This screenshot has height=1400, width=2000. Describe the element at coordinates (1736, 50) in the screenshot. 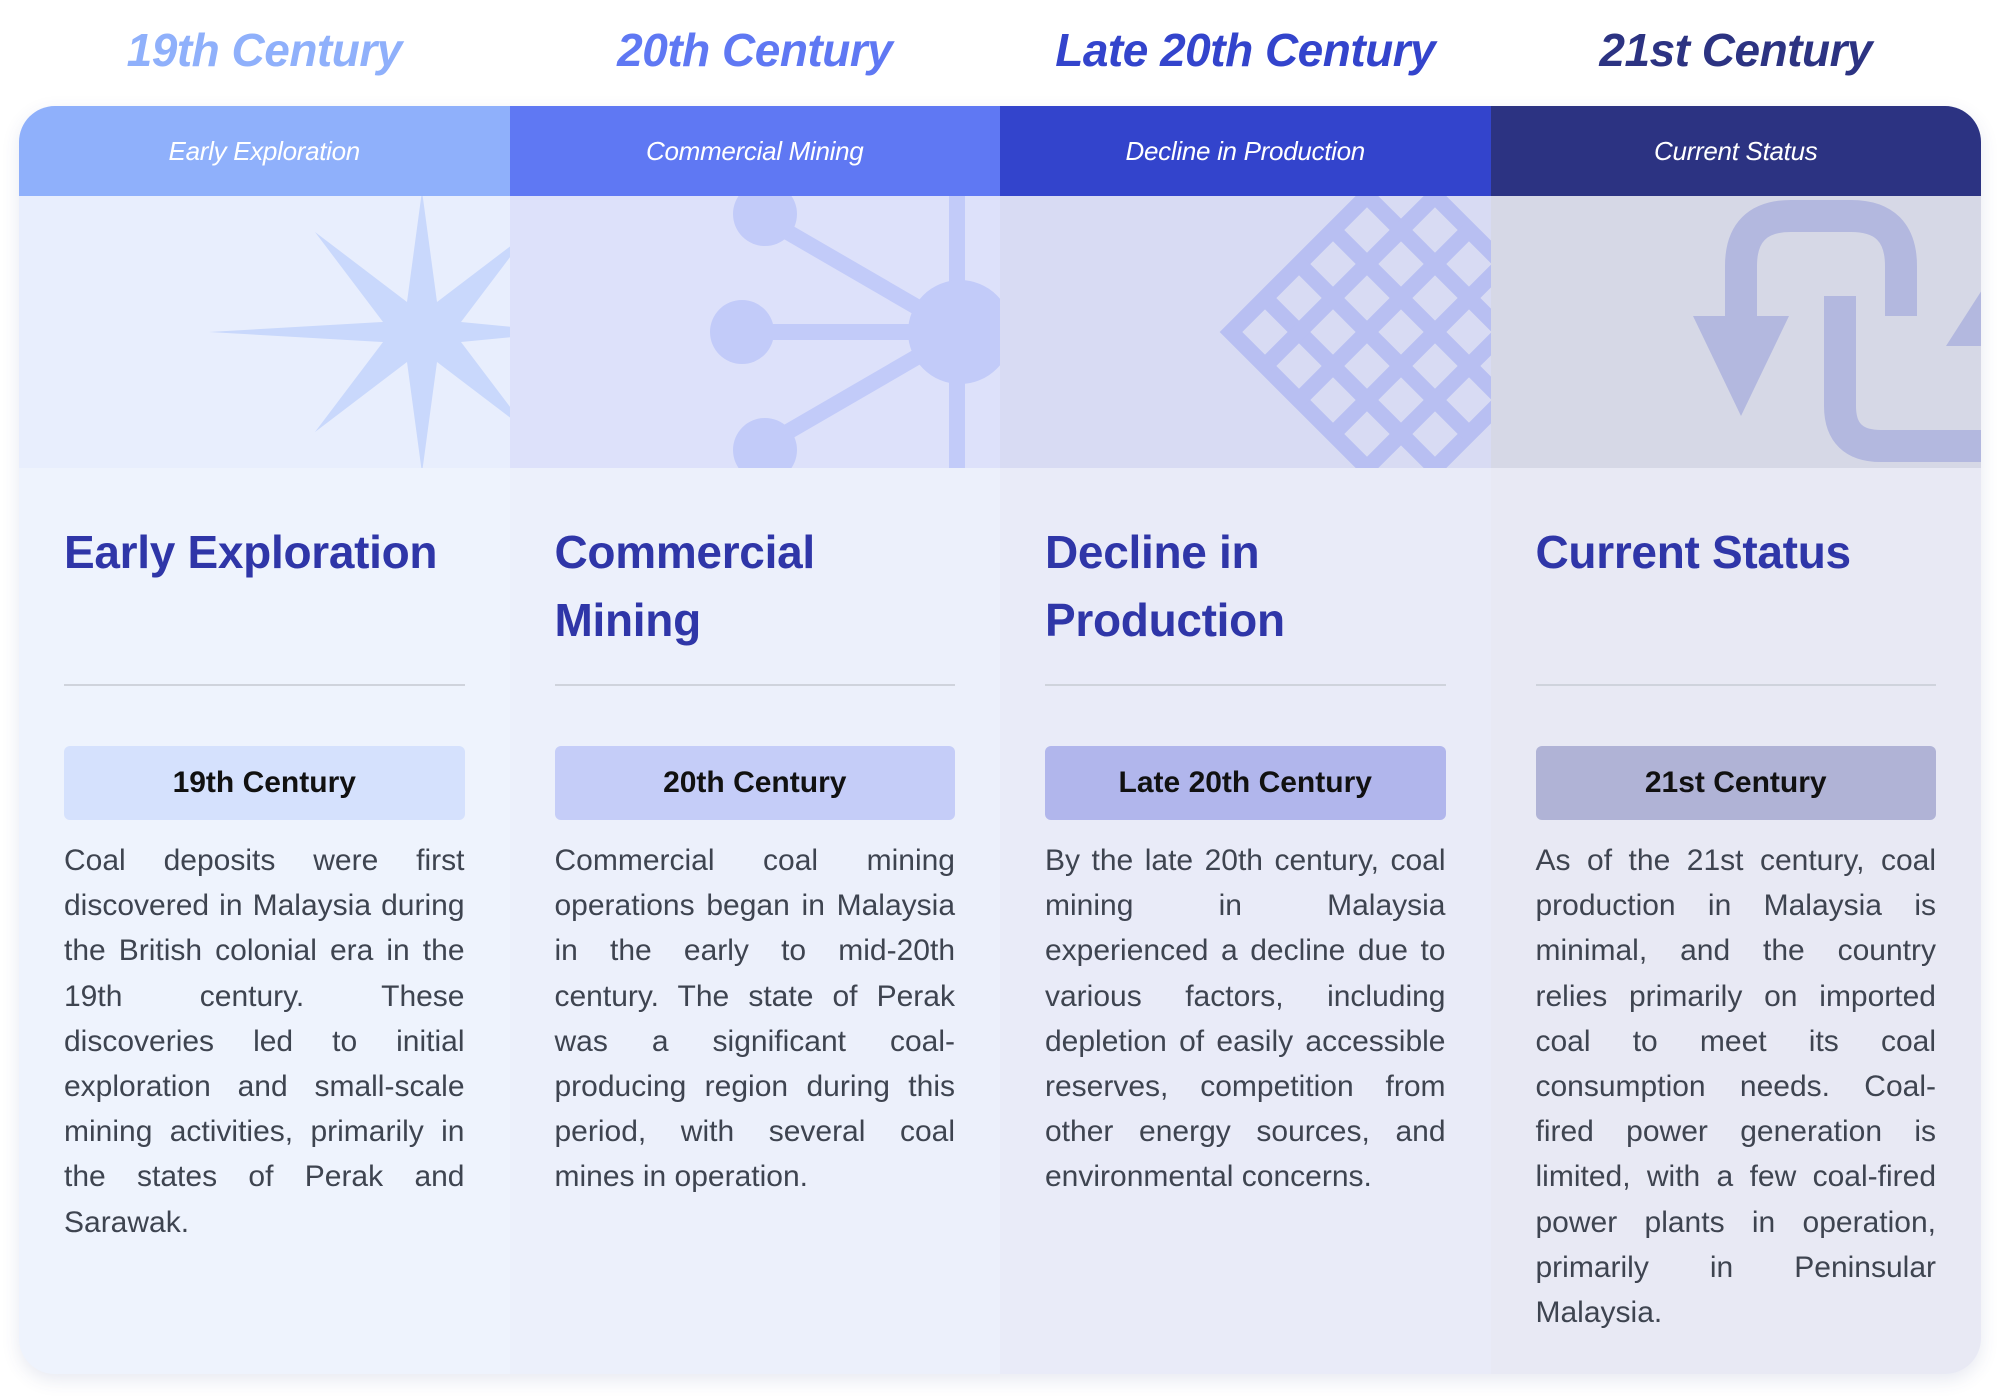

I see `era-title-3: 21st Century` at that location.